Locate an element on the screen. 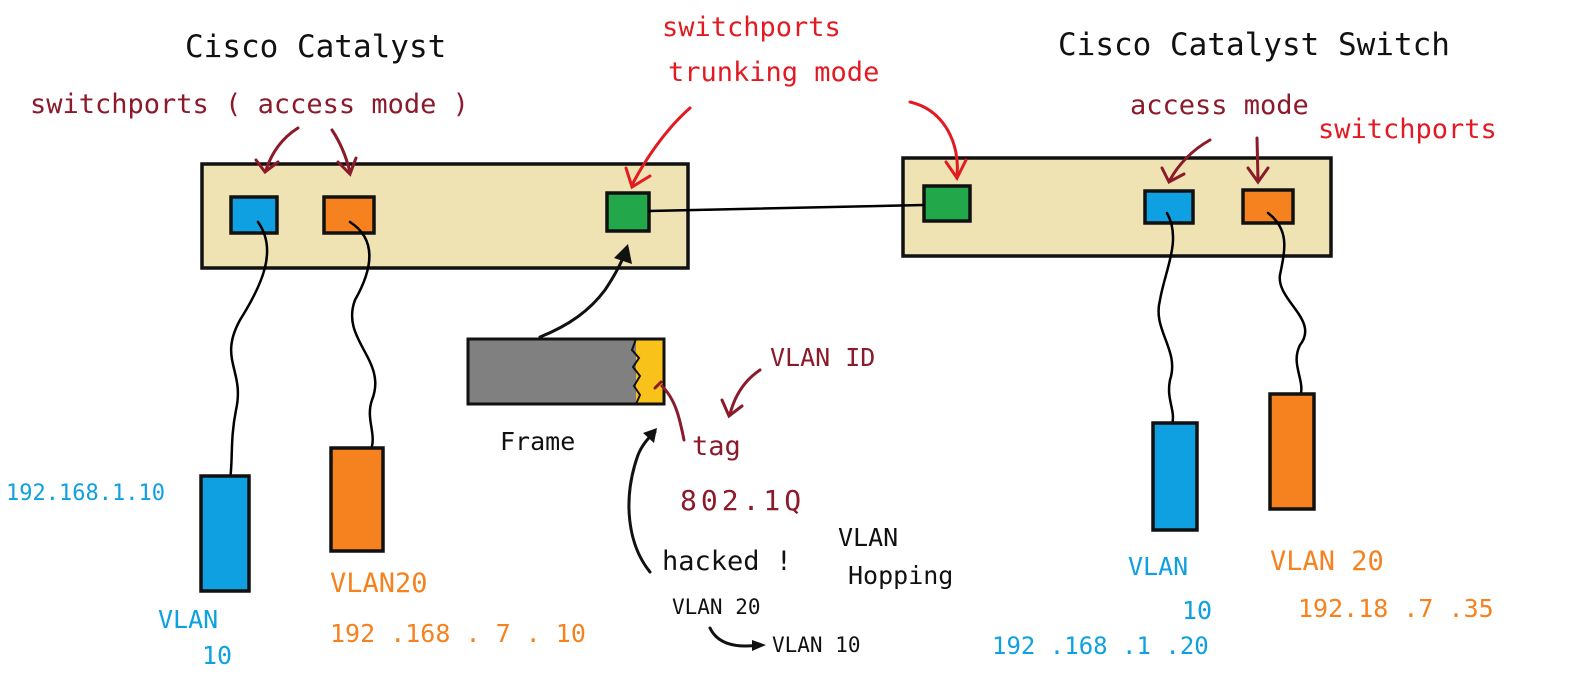  right-switch-port-vlan10 is located at coordinates (1169, 207).